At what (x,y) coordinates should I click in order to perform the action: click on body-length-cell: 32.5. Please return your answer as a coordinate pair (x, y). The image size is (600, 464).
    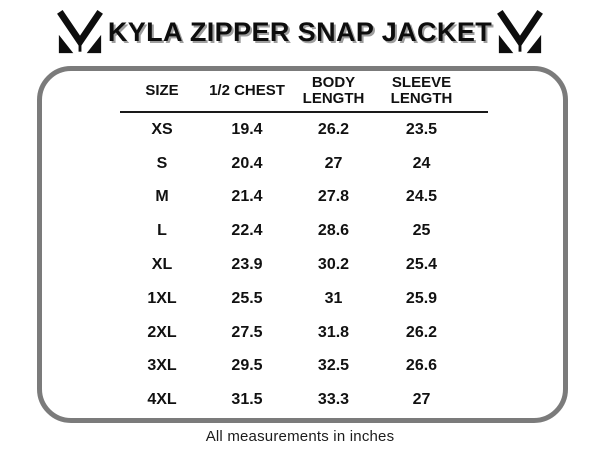
    Looking at the image, I should click on (333, 366).